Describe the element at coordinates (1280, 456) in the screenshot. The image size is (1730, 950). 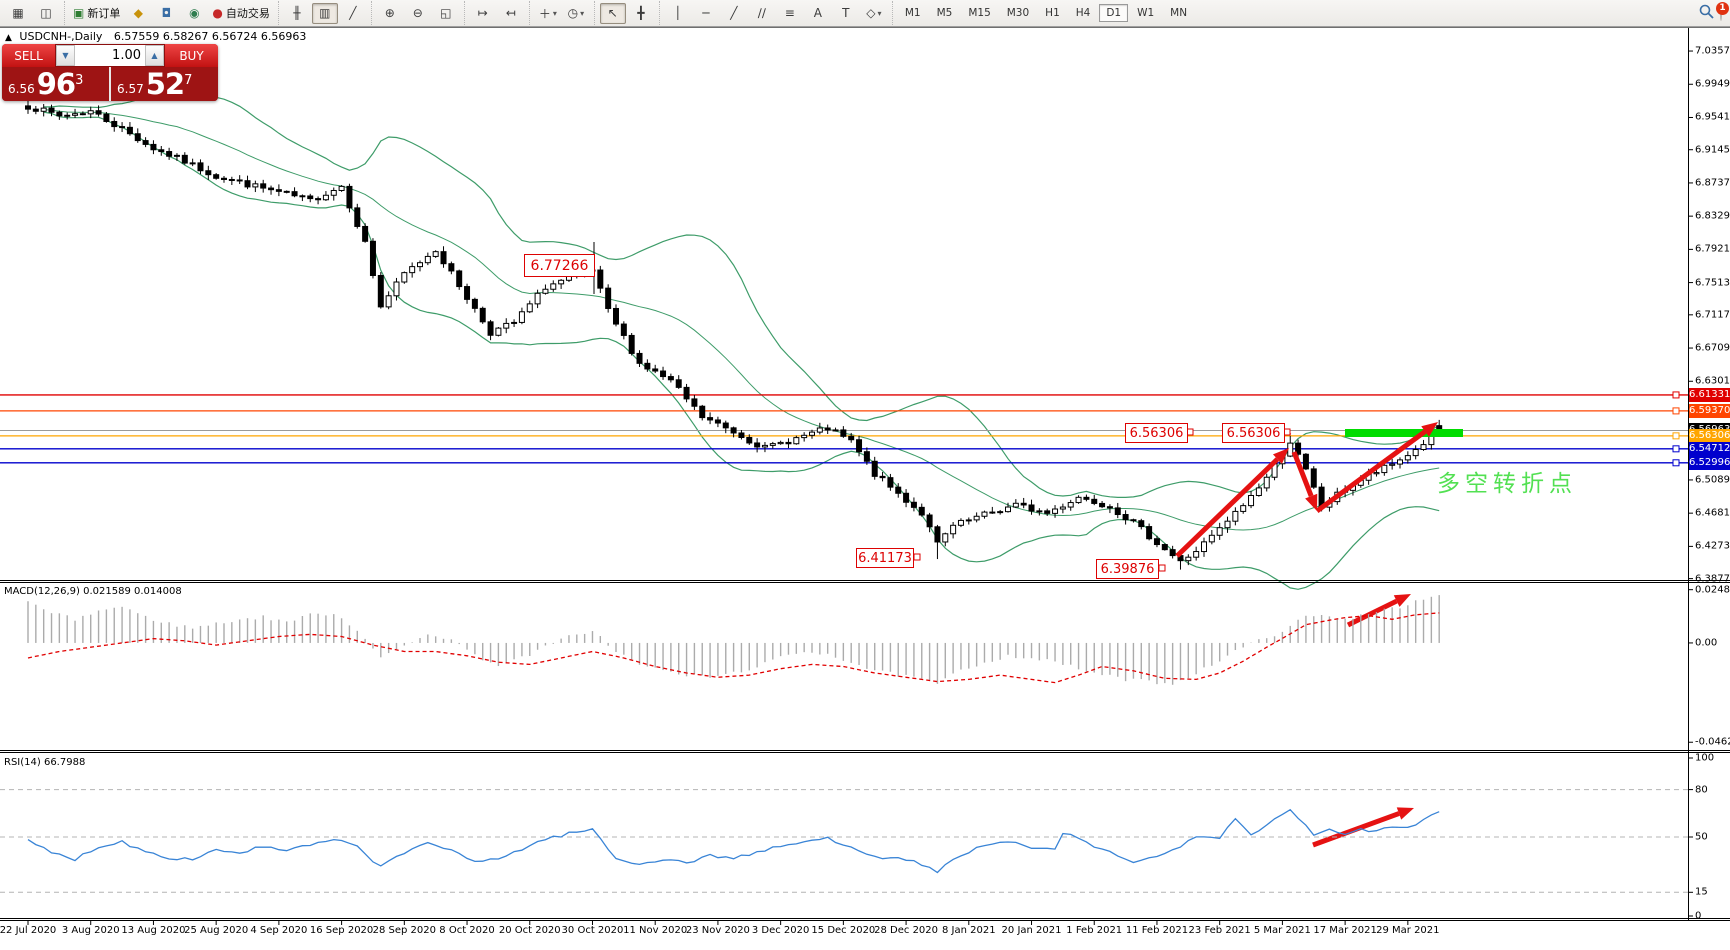
I see `trend-arrow-head` at that location.